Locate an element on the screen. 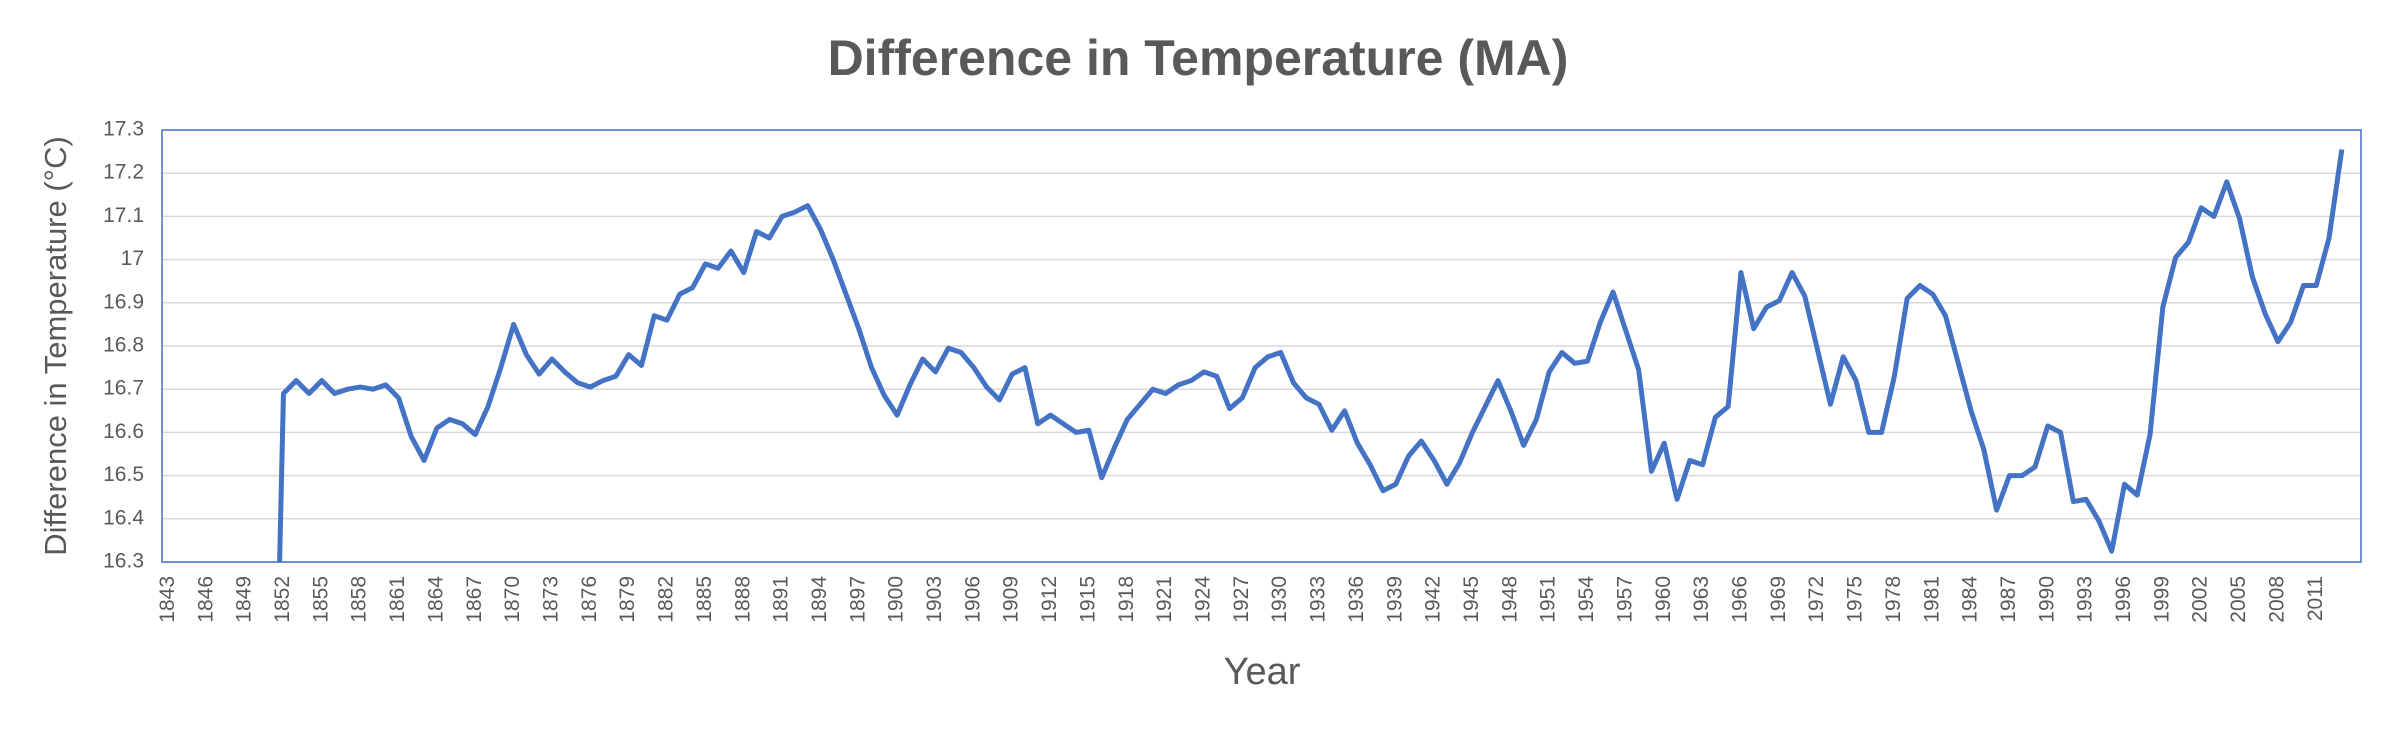  y-tick-label: 17.2 is located at coordinates (123, 172).